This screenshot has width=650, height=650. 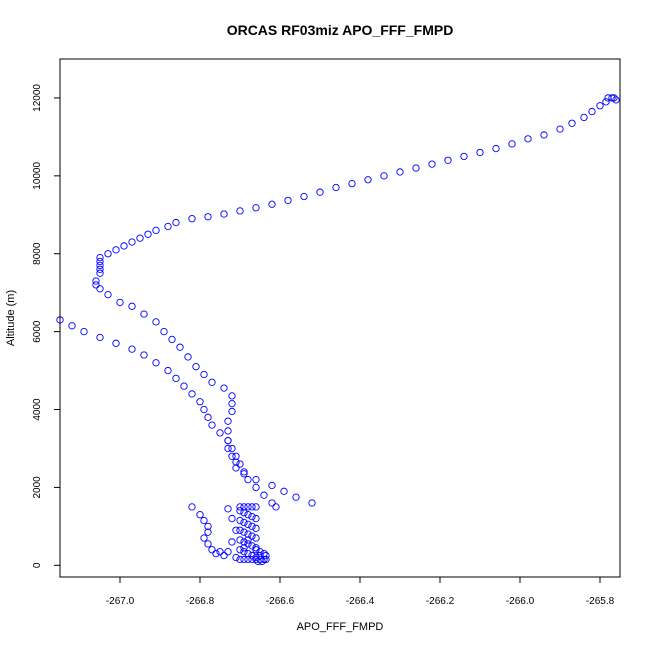 I want to click on chart-title: ORCAS RF03miz APO_FFF_FMPD, so click(x=340, y=30).